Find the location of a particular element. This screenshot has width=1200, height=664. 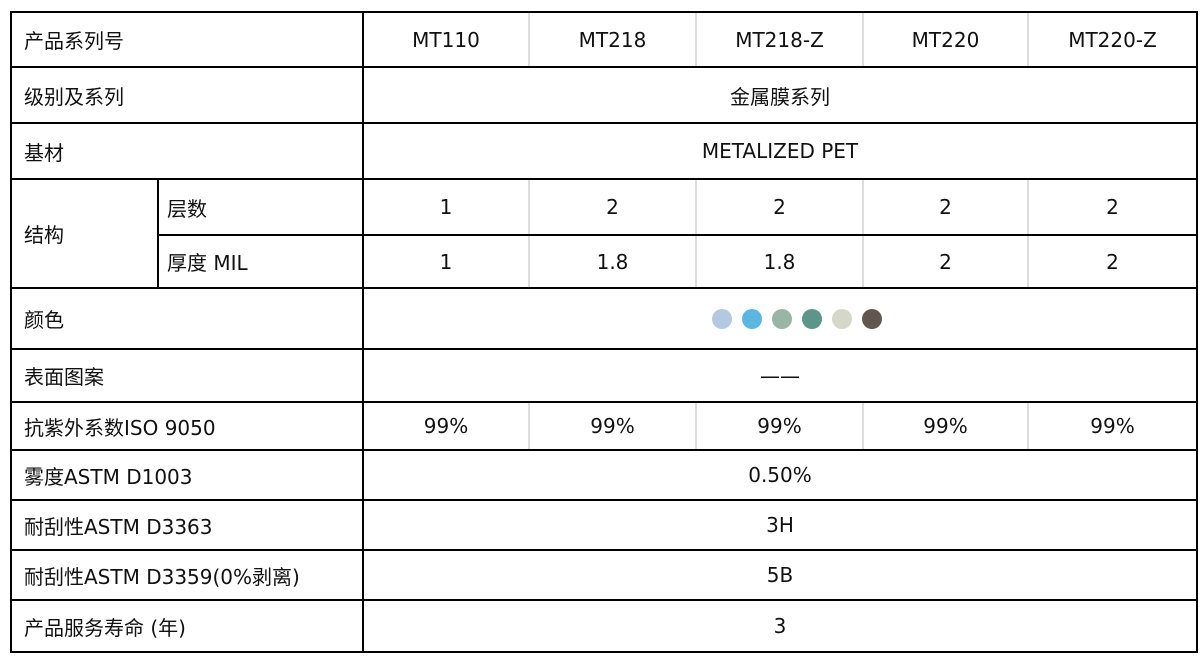

product-name: MT110 is located at coordinates (445, 39).